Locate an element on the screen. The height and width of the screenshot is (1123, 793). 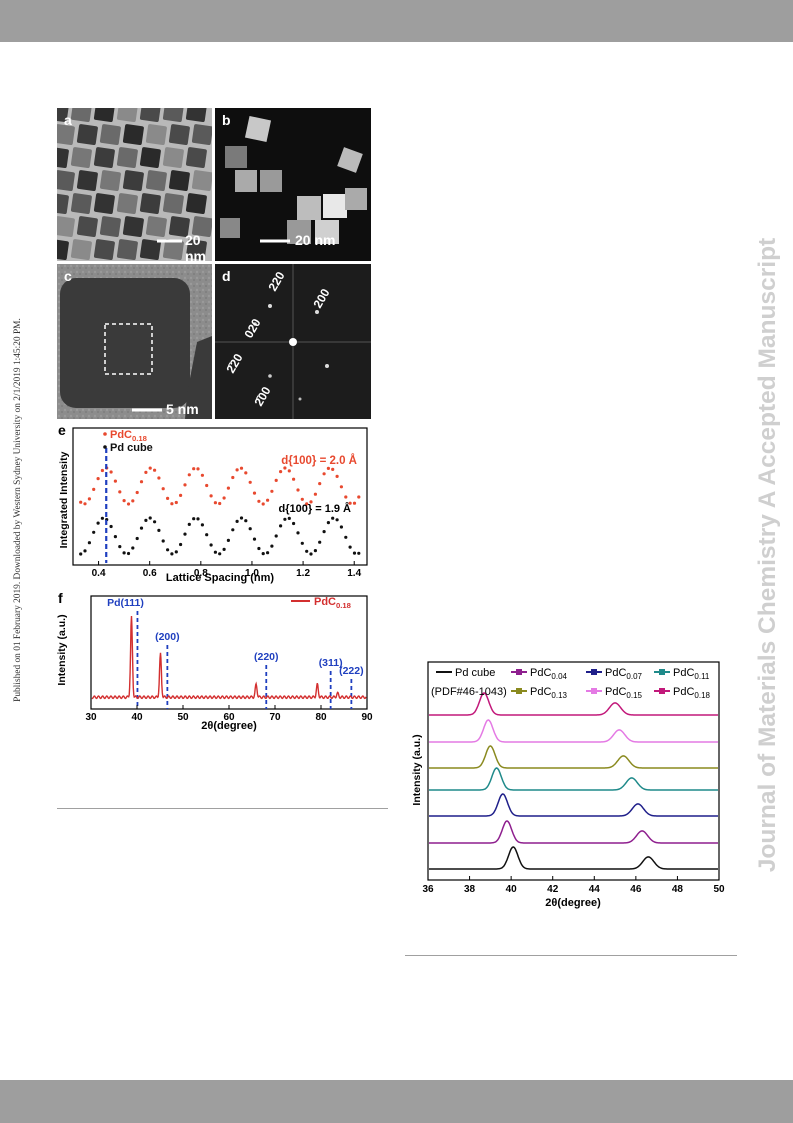
chart-g-tick-label: 40 is located at coordinates (512, 889).